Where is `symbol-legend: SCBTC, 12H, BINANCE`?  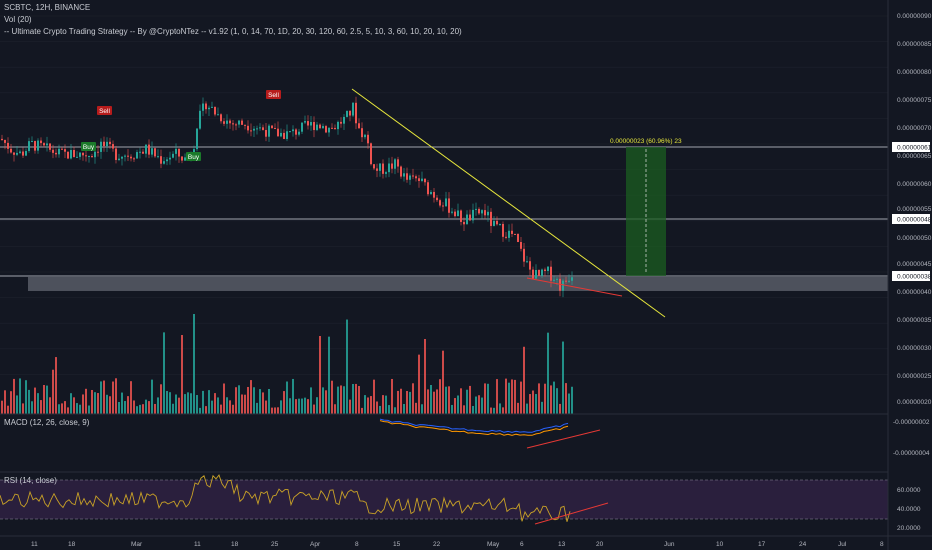
symbol-legend: SCBTC, 12H, BINANCE is located at coordinates (47, 7).